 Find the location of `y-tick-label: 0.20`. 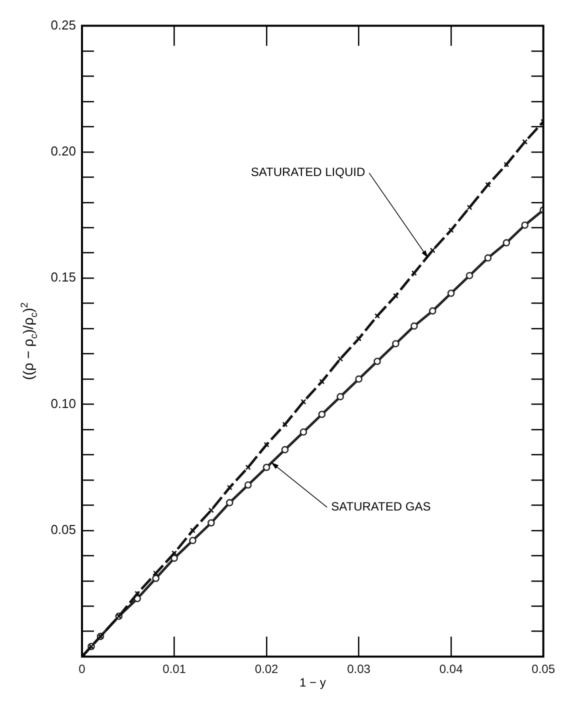

y-tick-label: 0.20 is located at coordinates (63, 151).